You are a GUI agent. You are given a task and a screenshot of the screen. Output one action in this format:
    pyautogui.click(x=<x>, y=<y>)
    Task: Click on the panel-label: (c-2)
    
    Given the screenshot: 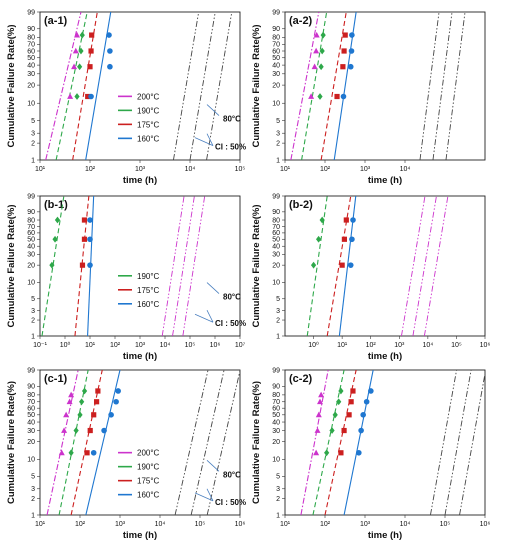 What is the action you would take?
    pyautogui.click(x=301, y=379)
    